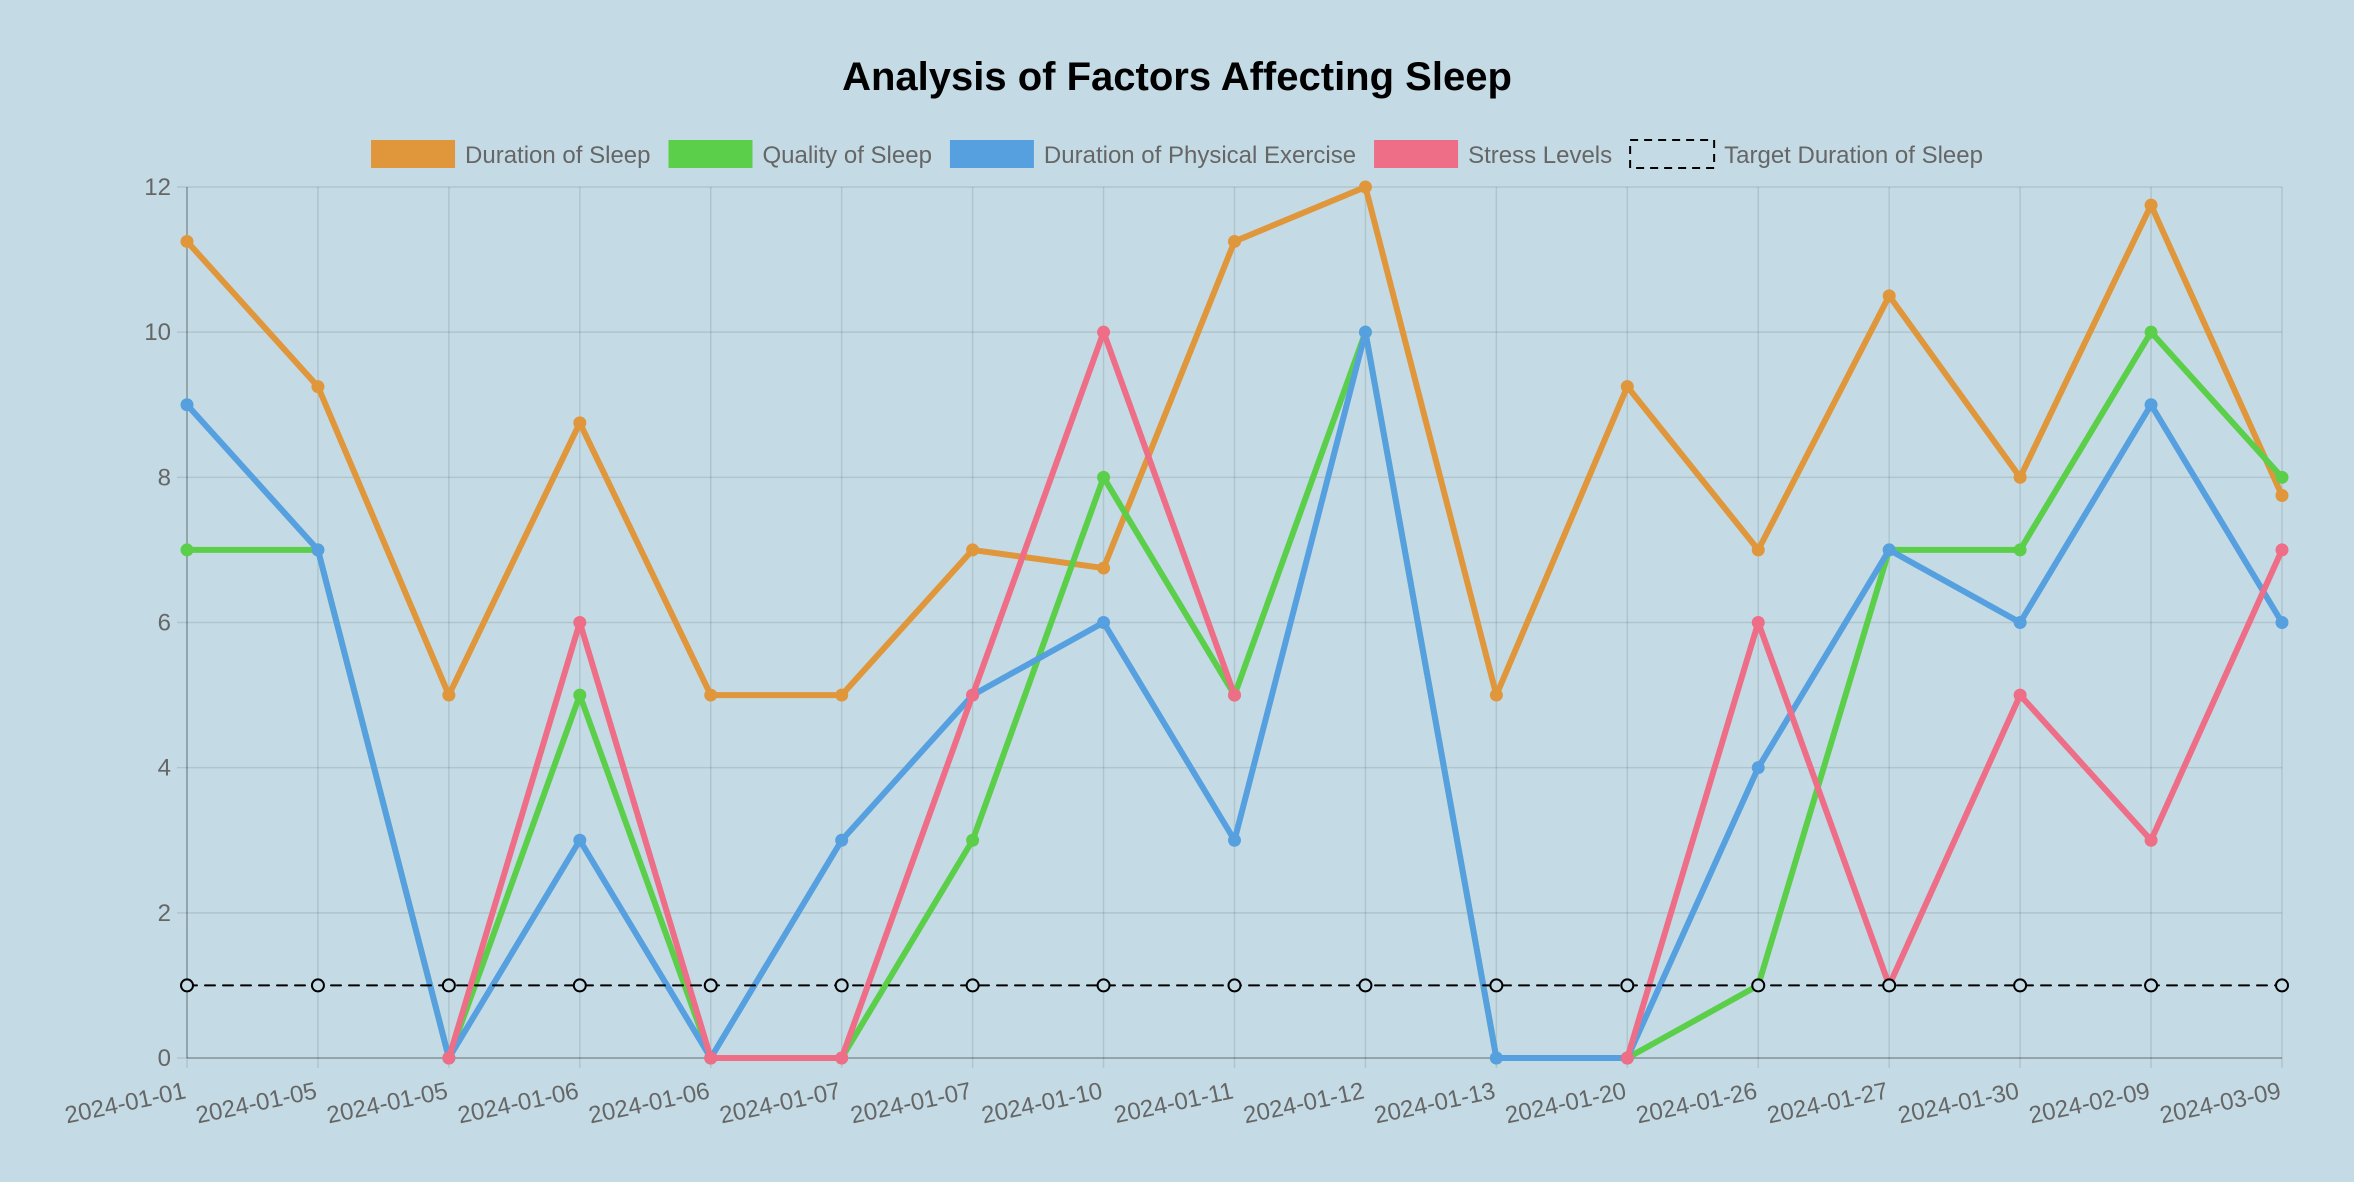 The height and width of the screenshot is (1182, 2354). I want to click on legend-item-duration-of-physical-exercise: Duration of Physical Exercise, so click(1152, 154).